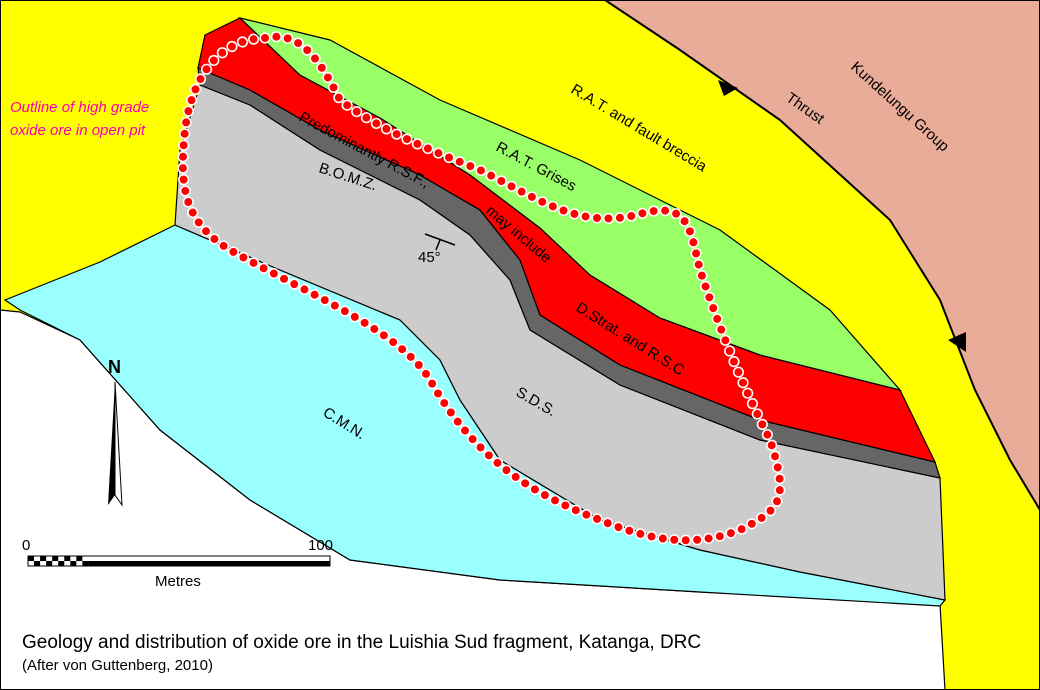  I want to click on outline-label: Outline of high grade, so click(79, 107).